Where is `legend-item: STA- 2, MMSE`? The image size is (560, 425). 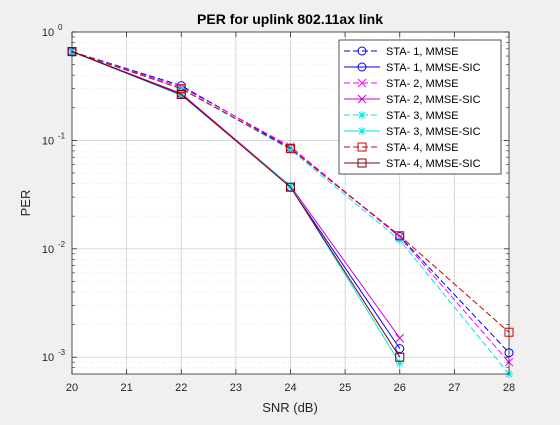
legend-item: STA- 2, MMSE is located at coordinates (401, 84).